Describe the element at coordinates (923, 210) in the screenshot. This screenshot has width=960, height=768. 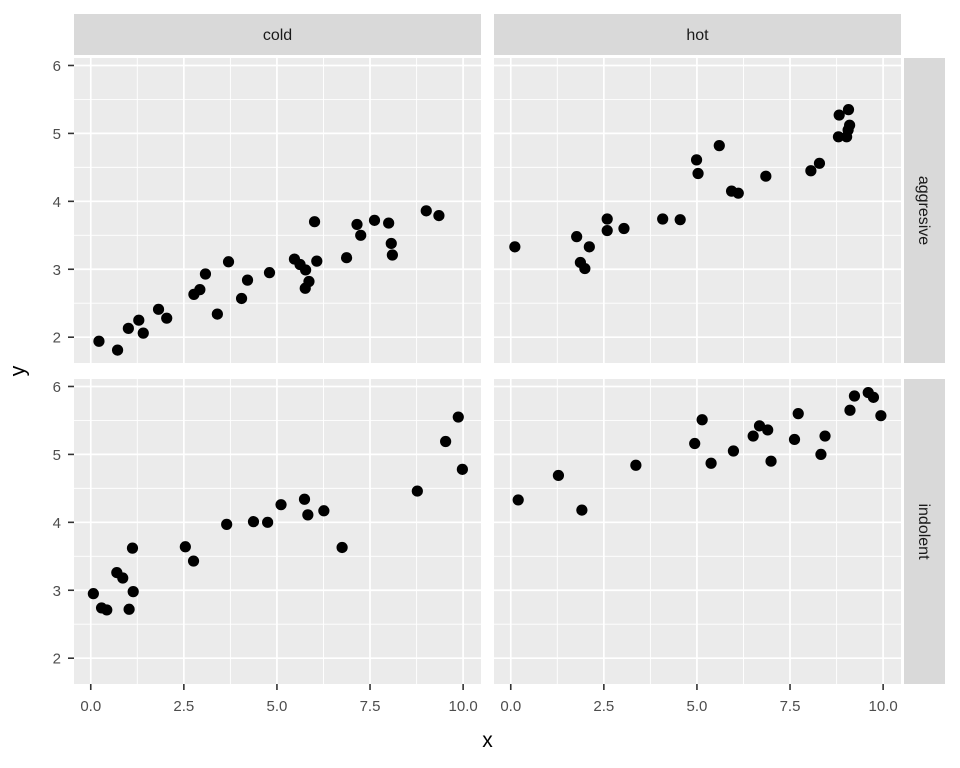
I see `facet-row-strip-label: aggresive` at that location.